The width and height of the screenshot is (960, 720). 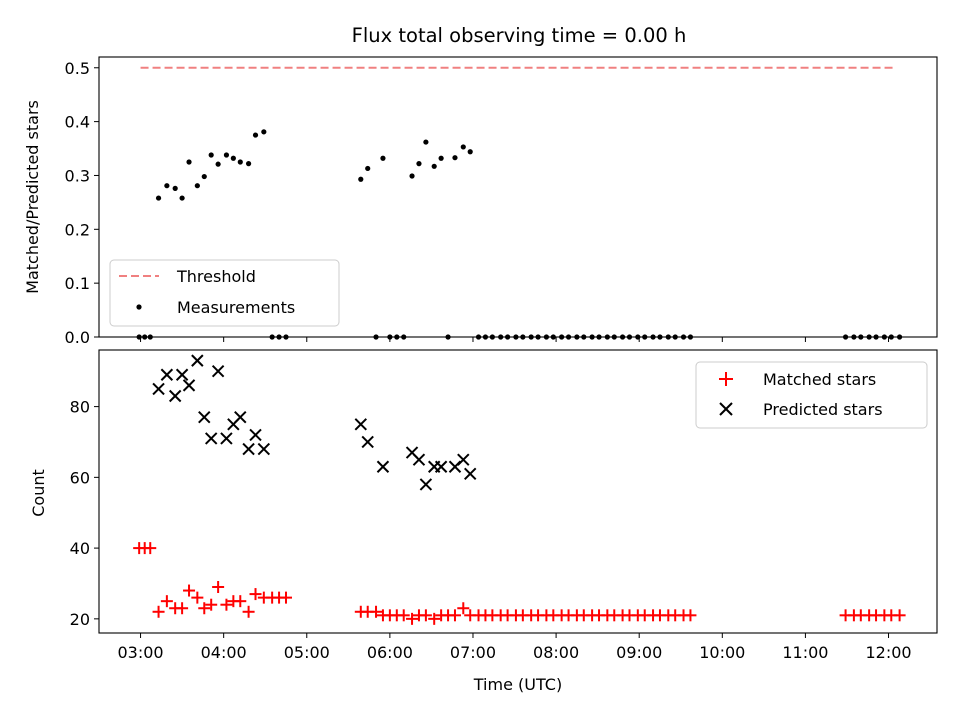 I want to click on bottom-x-tick-label: 09:00, so click(x=639, y=652).